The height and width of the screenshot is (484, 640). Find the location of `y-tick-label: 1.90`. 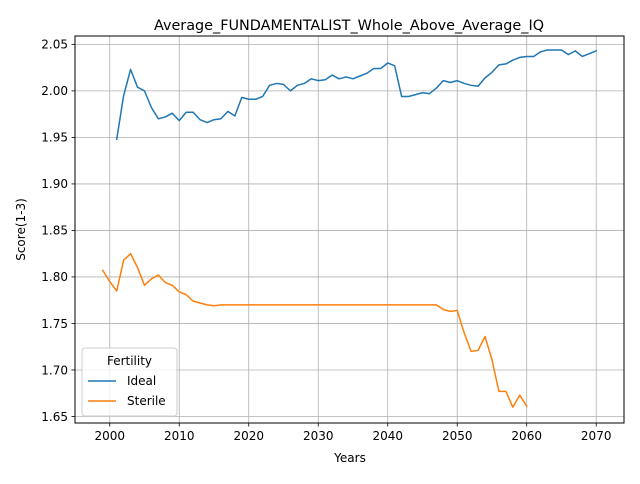

y-tick-label: 1.90 is located at coordinates (54, 184).